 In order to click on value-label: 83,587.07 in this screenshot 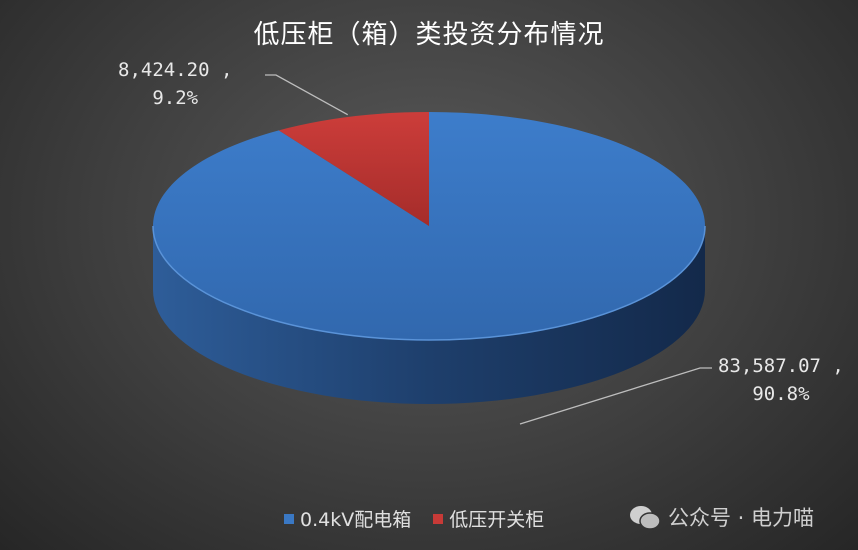, I will do `click(769, 366)`.